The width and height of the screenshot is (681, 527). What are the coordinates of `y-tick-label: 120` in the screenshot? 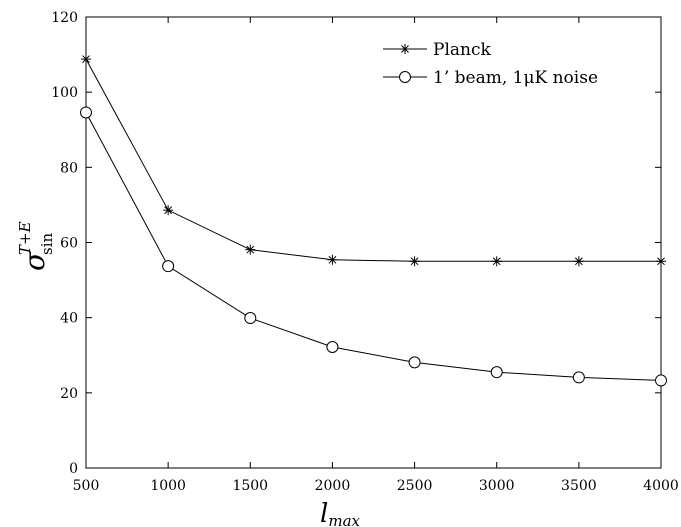 It's located at (64, 18).